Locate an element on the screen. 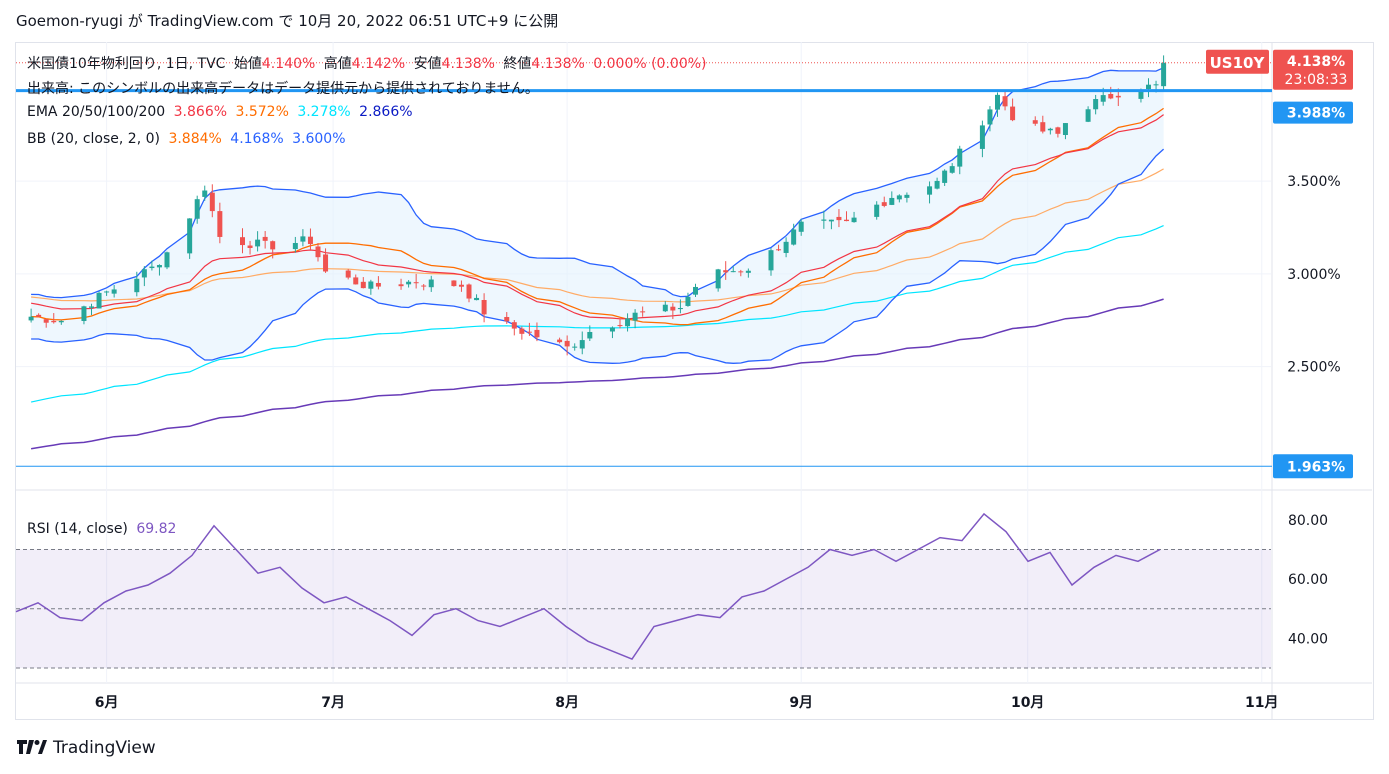  legend-high: 4.142% is located at coordinates (378, 64).